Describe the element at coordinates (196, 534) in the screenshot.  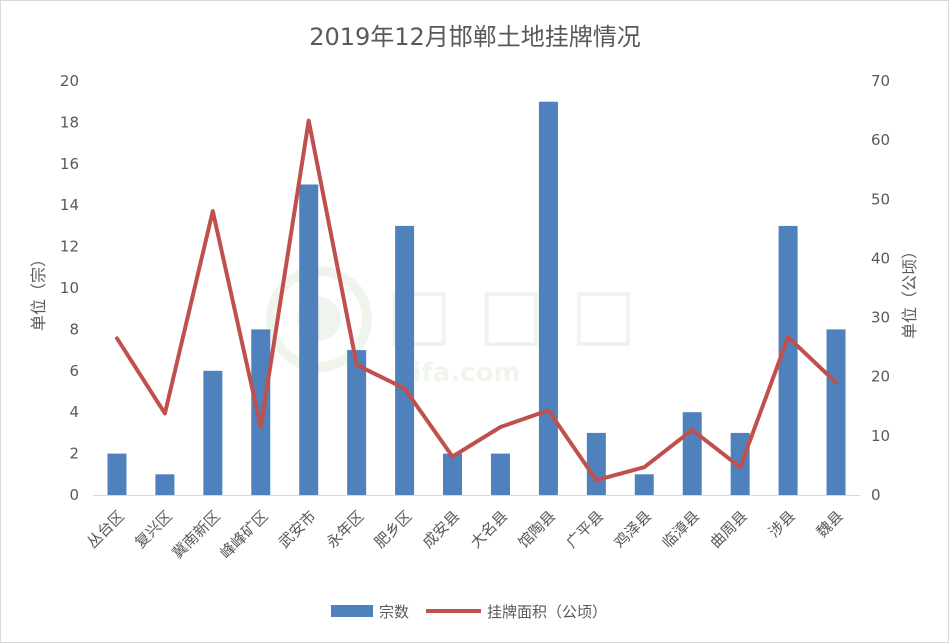
I see `category-label: 冀南新区` at that location.